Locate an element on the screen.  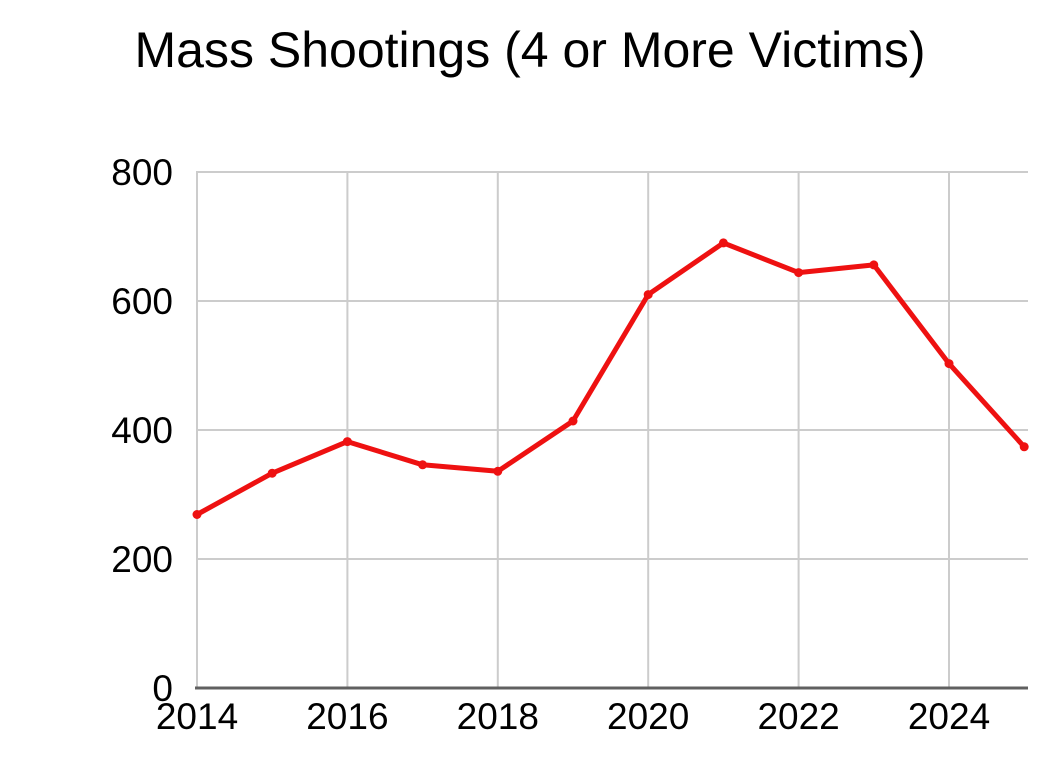
x-tick-label: 2024 is located at coordinates (949, 716).